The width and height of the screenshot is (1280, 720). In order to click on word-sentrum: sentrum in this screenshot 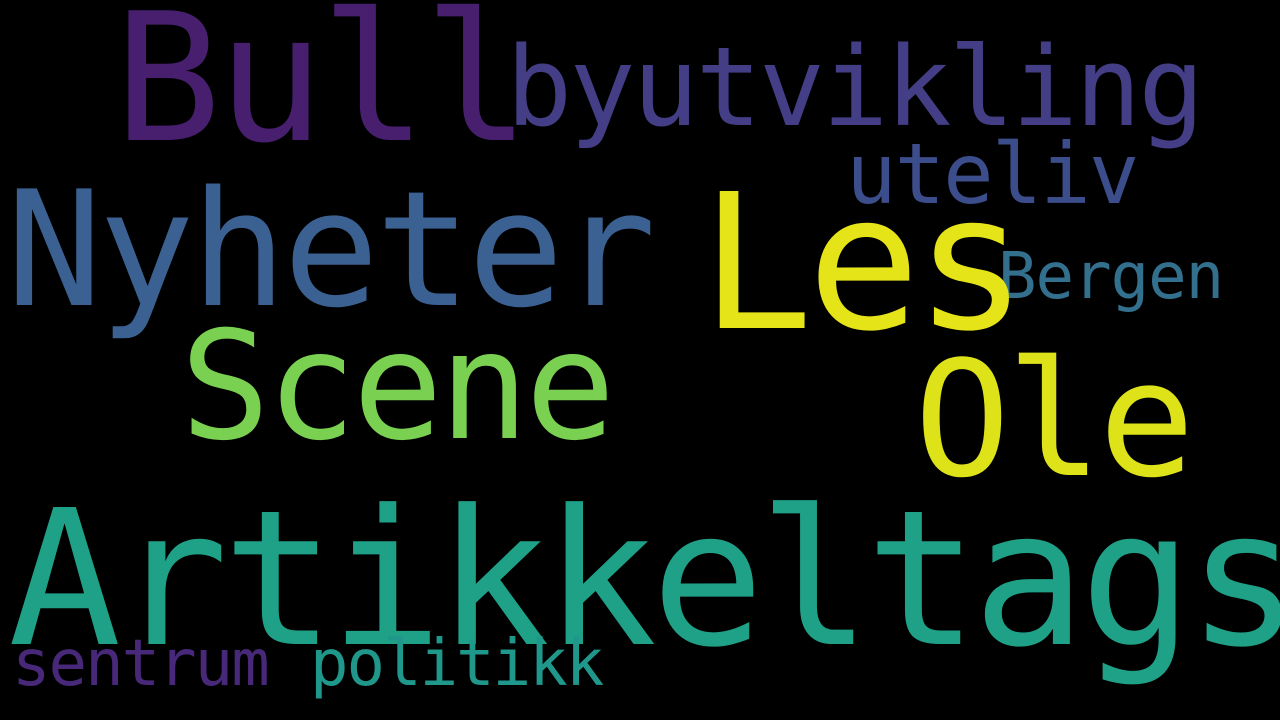, I will do `click(141, 664)`.